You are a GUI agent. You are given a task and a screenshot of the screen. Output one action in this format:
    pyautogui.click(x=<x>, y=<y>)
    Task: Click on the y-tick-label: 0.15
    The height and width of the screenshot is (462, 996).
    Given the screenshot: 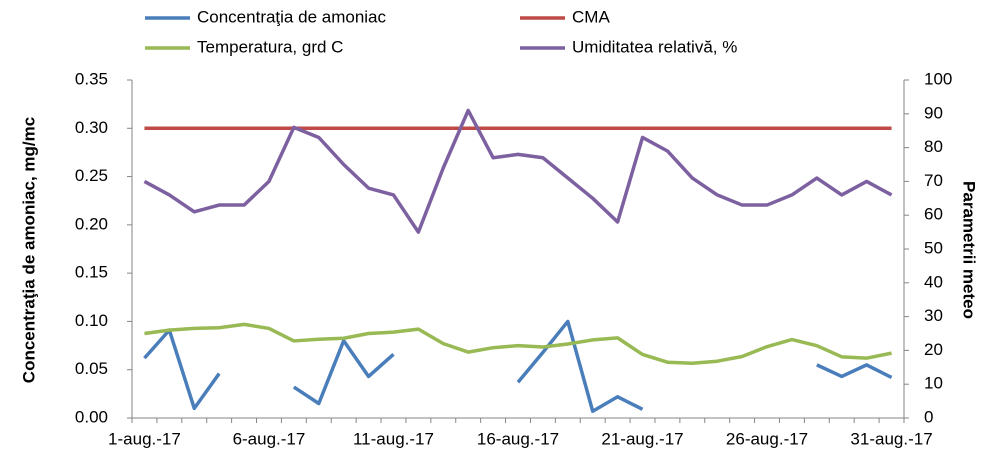 What is the action you would take?
    pyautogui.click(x=91, y=272)
    